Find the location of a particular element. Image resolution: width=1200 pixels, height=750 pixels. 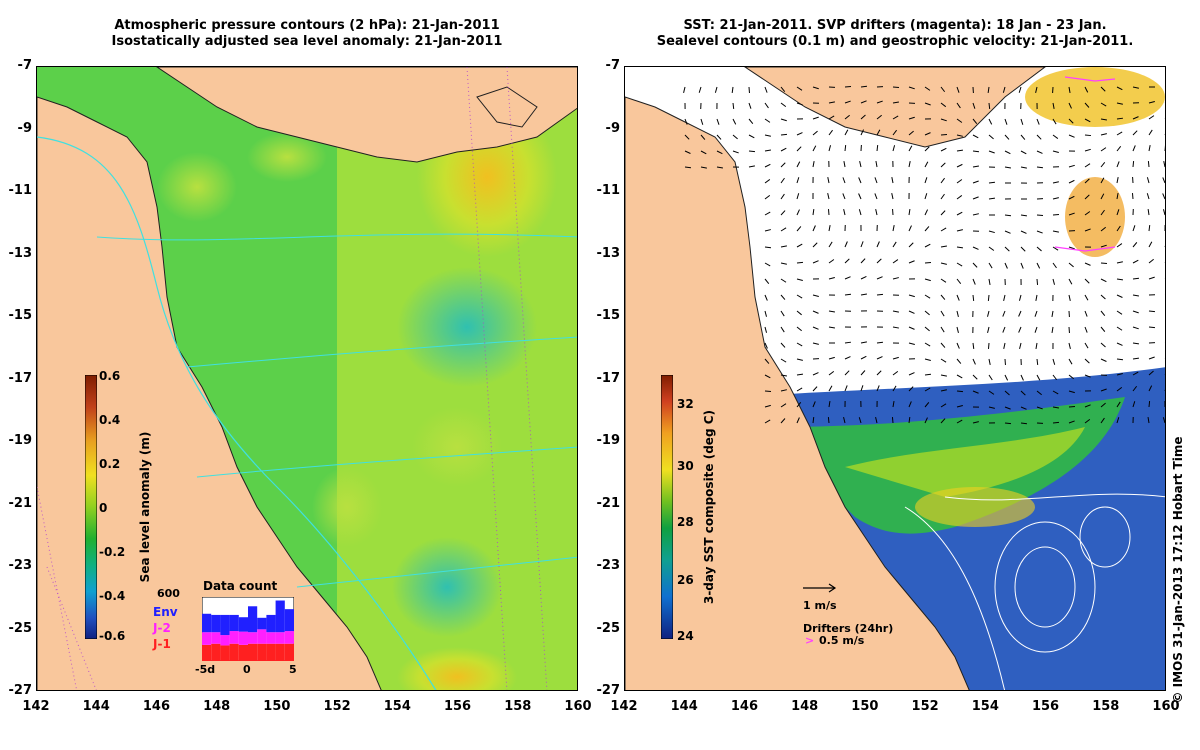

data-count-title: Data count is located at coordinates (240, 586).